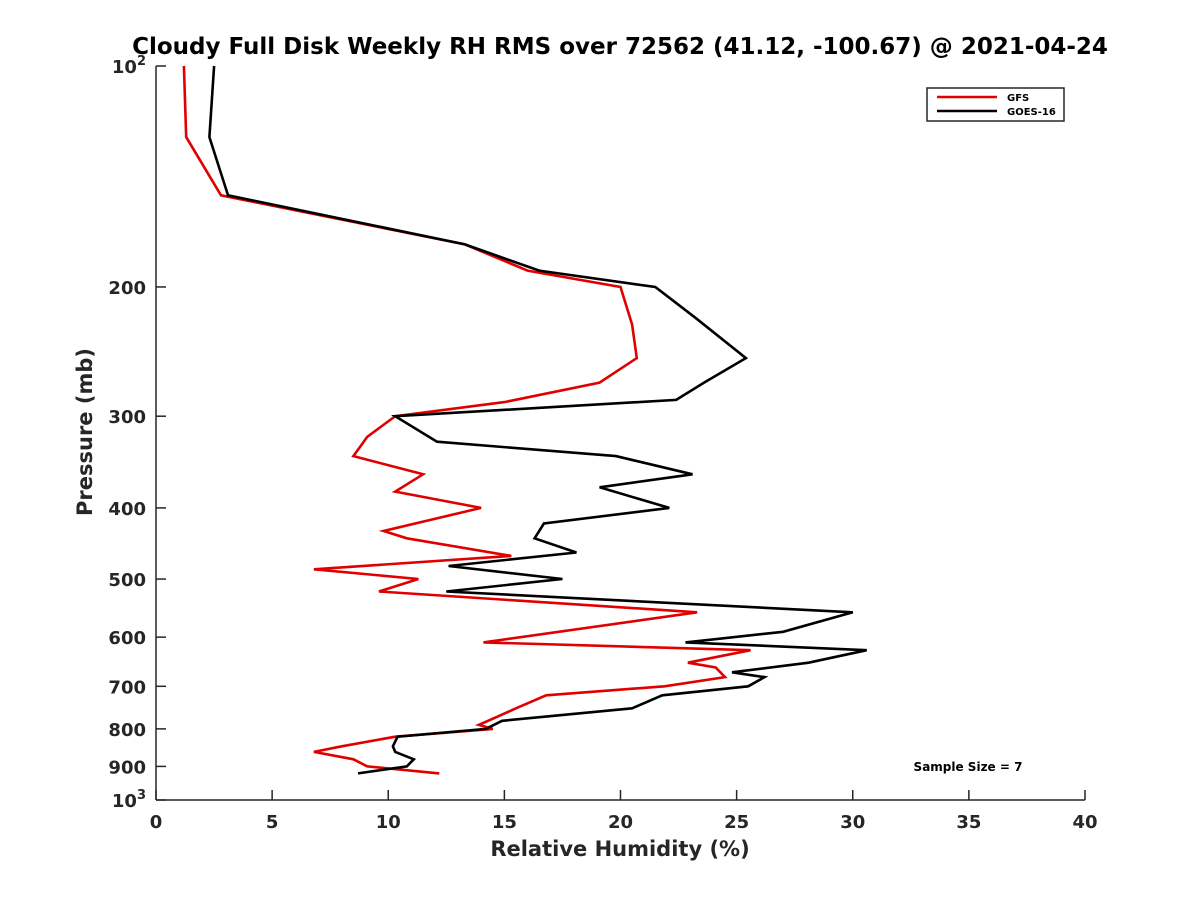 The image size is (1200, 900). Describe the element at coordinates (1018, 98) in the screenshot. I see `legend-label: GFS` at that location.